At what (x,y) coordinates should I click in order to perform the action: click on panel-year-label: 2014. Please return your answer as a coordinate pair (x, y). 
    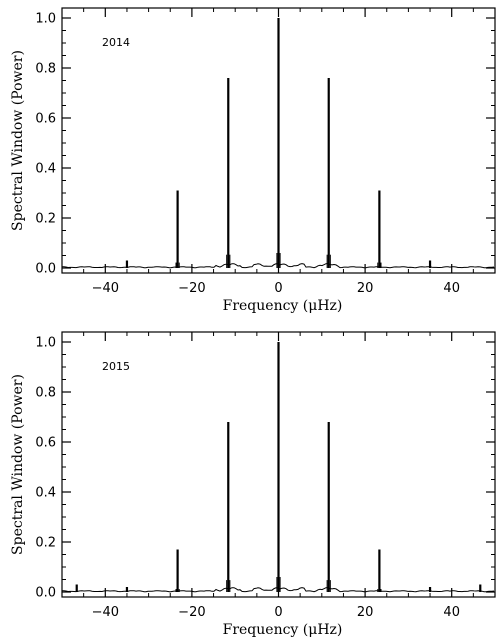
    Looking at the image, I should click on (116, 42).